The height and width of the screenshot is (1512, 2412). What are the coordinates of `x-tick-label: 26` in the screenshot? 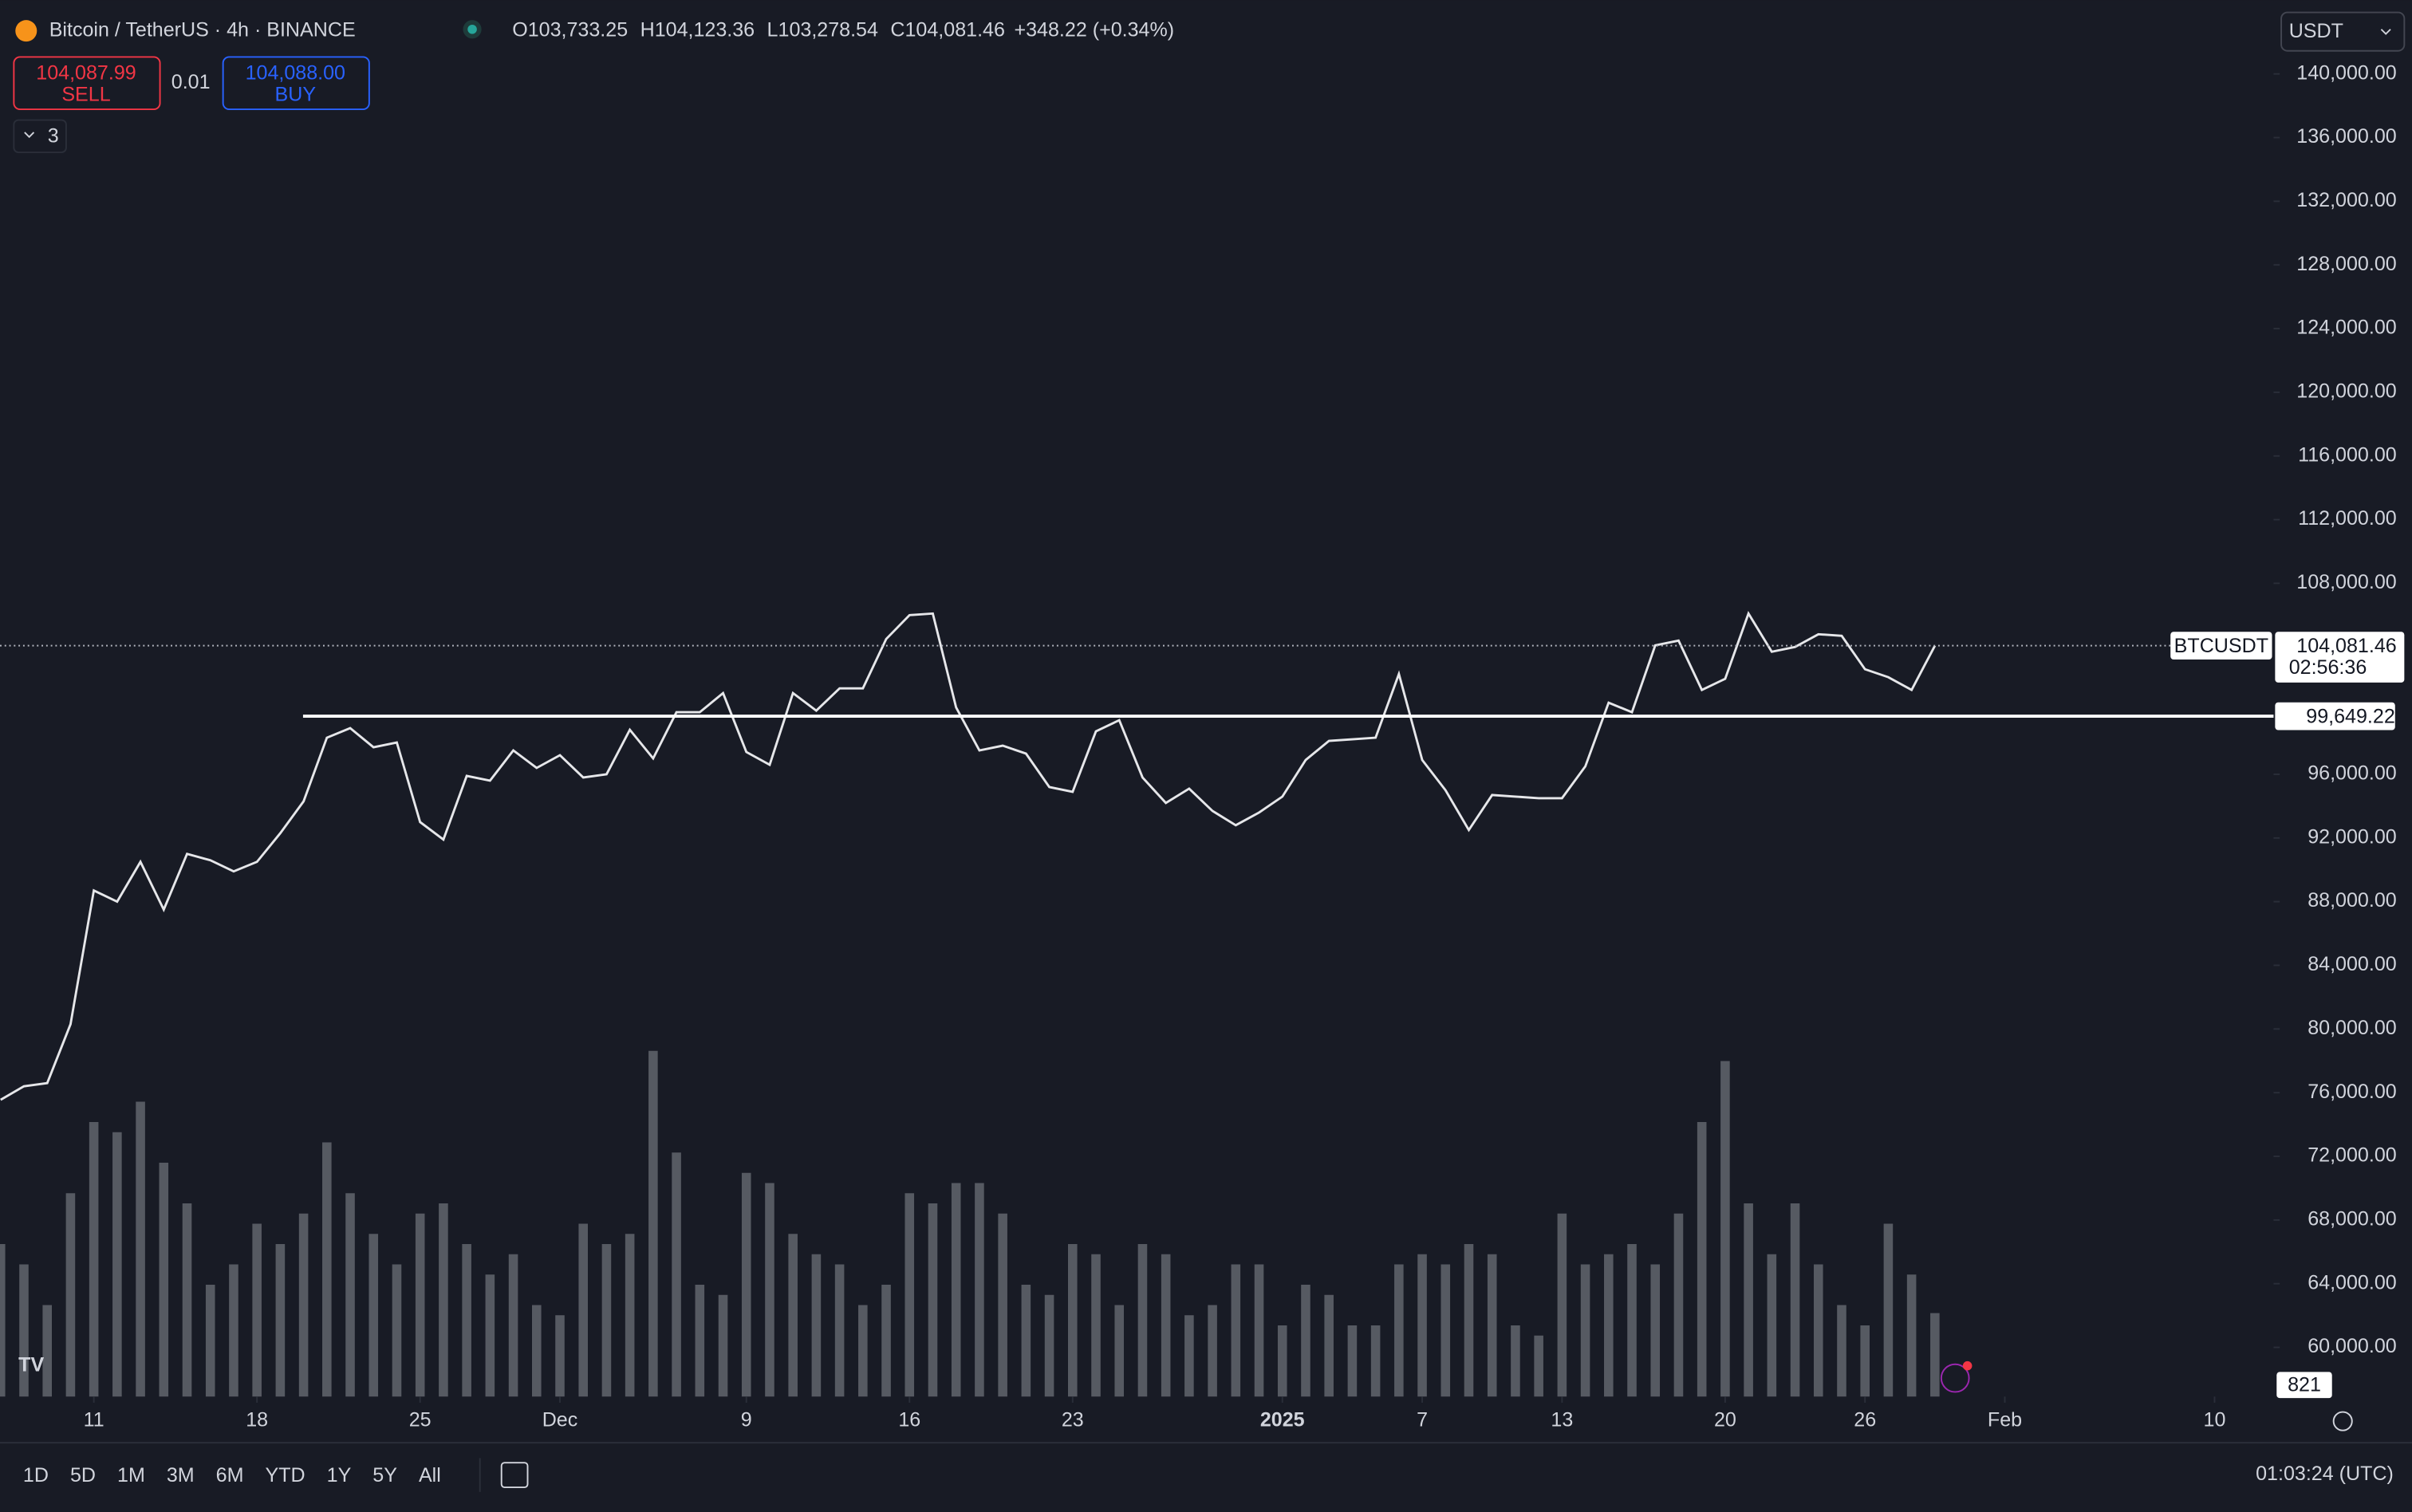 It's located at (1865, 1420).